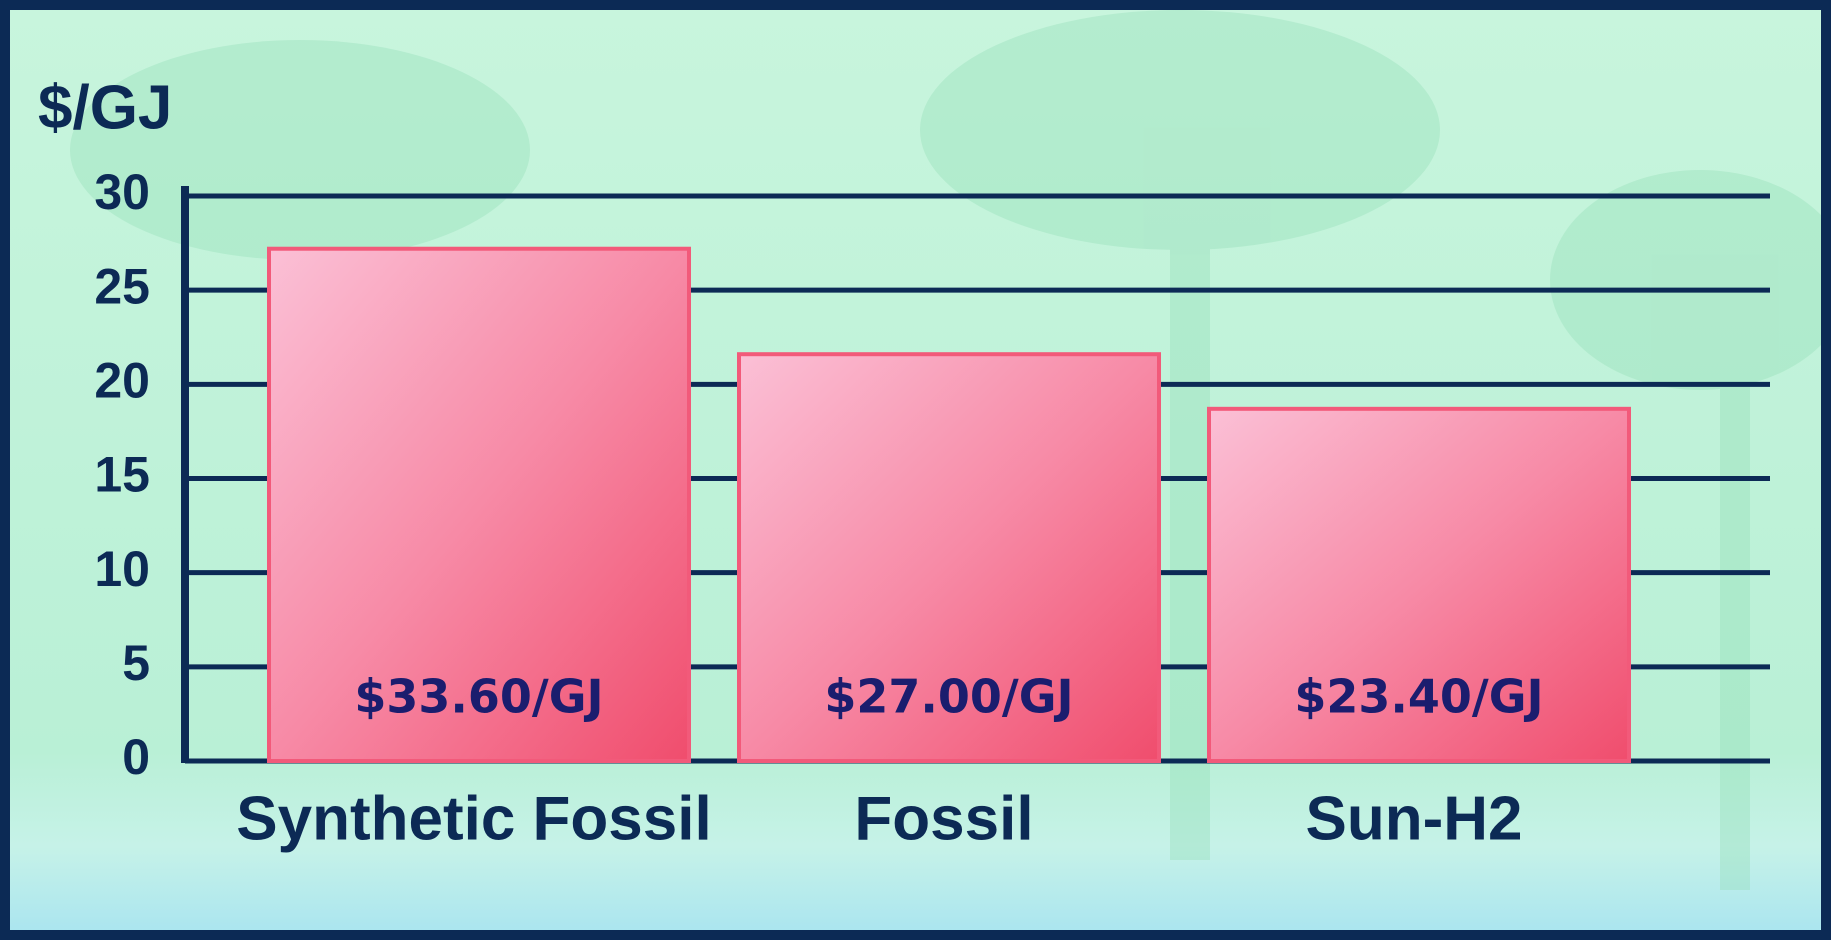 This screenshot has width=1831, height=940. I want to click on bar-annotation: $27.00/GJ, so click(948, 697).